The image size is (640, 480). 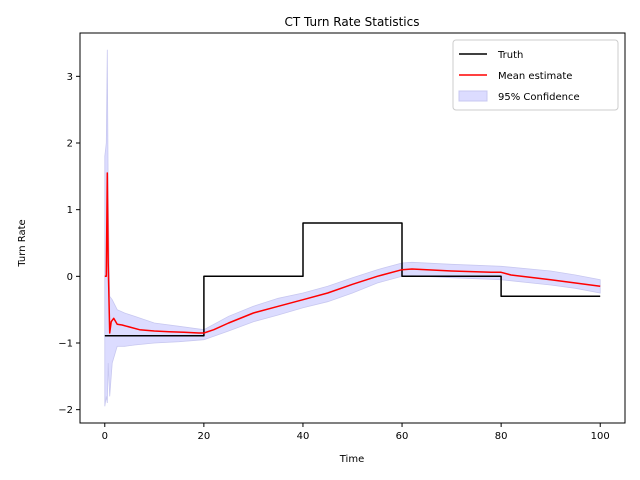 What do you see at coordinates (402, 436) in the screenshot?
I see `x-tick-label: 60` at bounding box center [402, 436].